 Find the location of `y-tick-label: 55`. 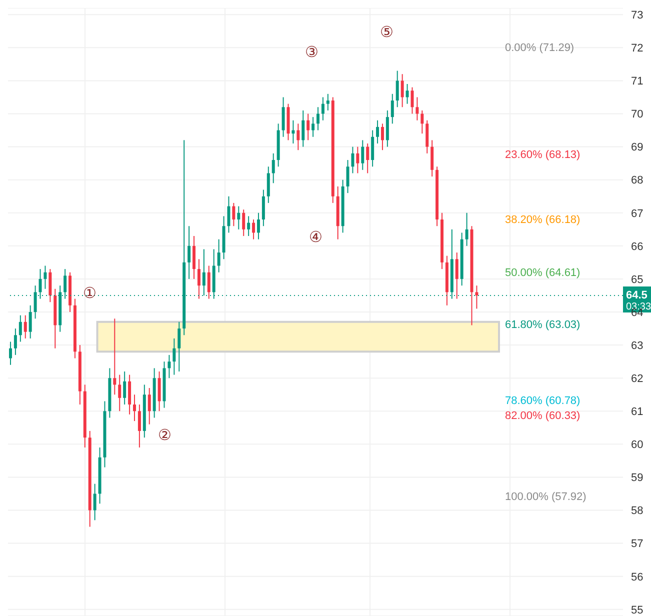

y-tick-label: 55 is located at coordinates (637, 610).